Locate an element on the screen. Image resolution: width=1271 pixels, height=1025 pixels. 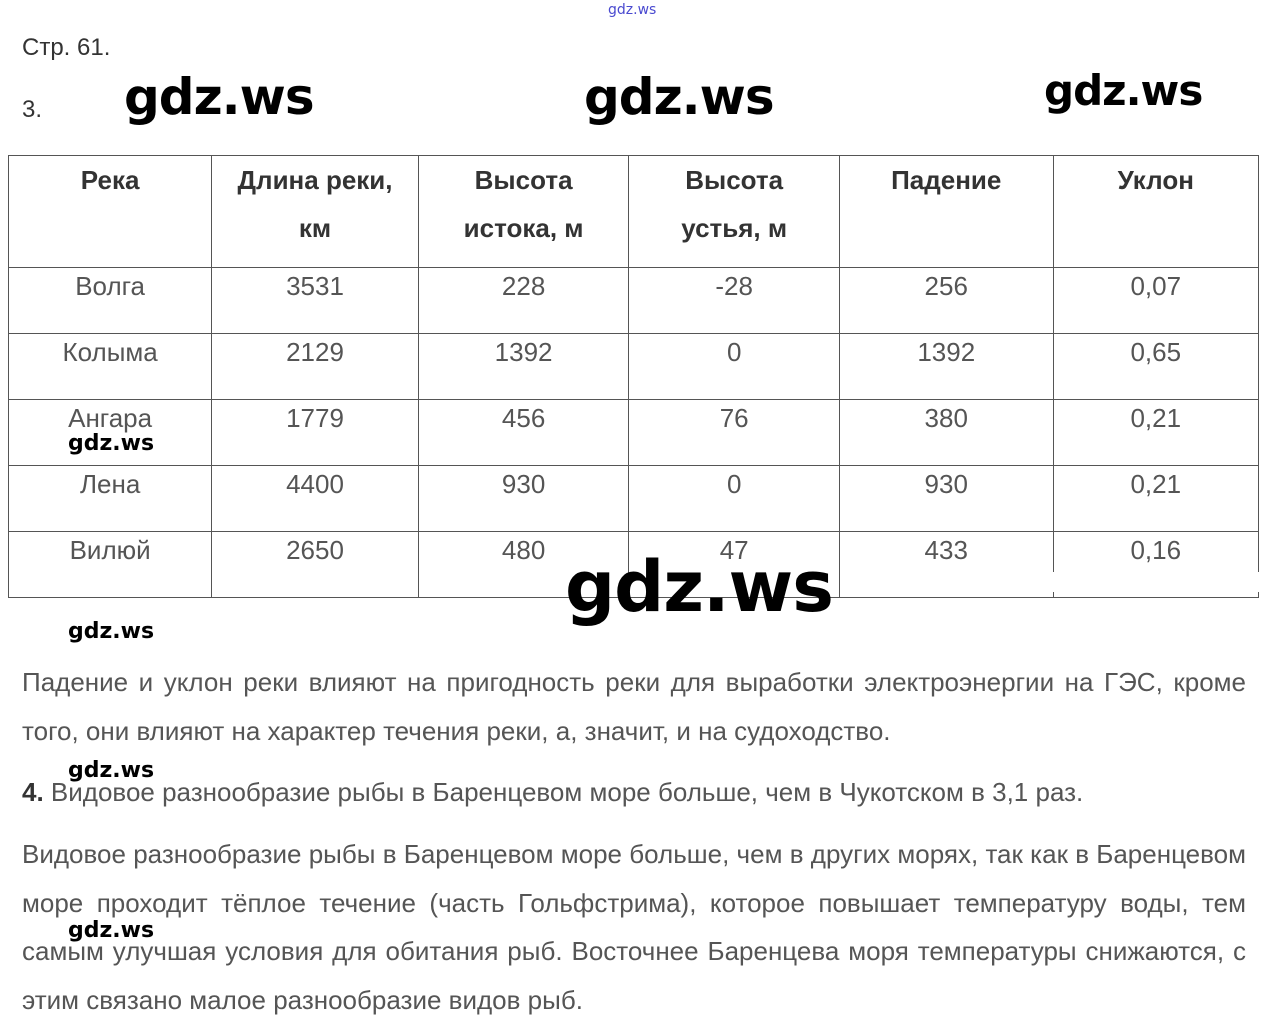
cell-river: Лена is located at coordinates (110, 498).